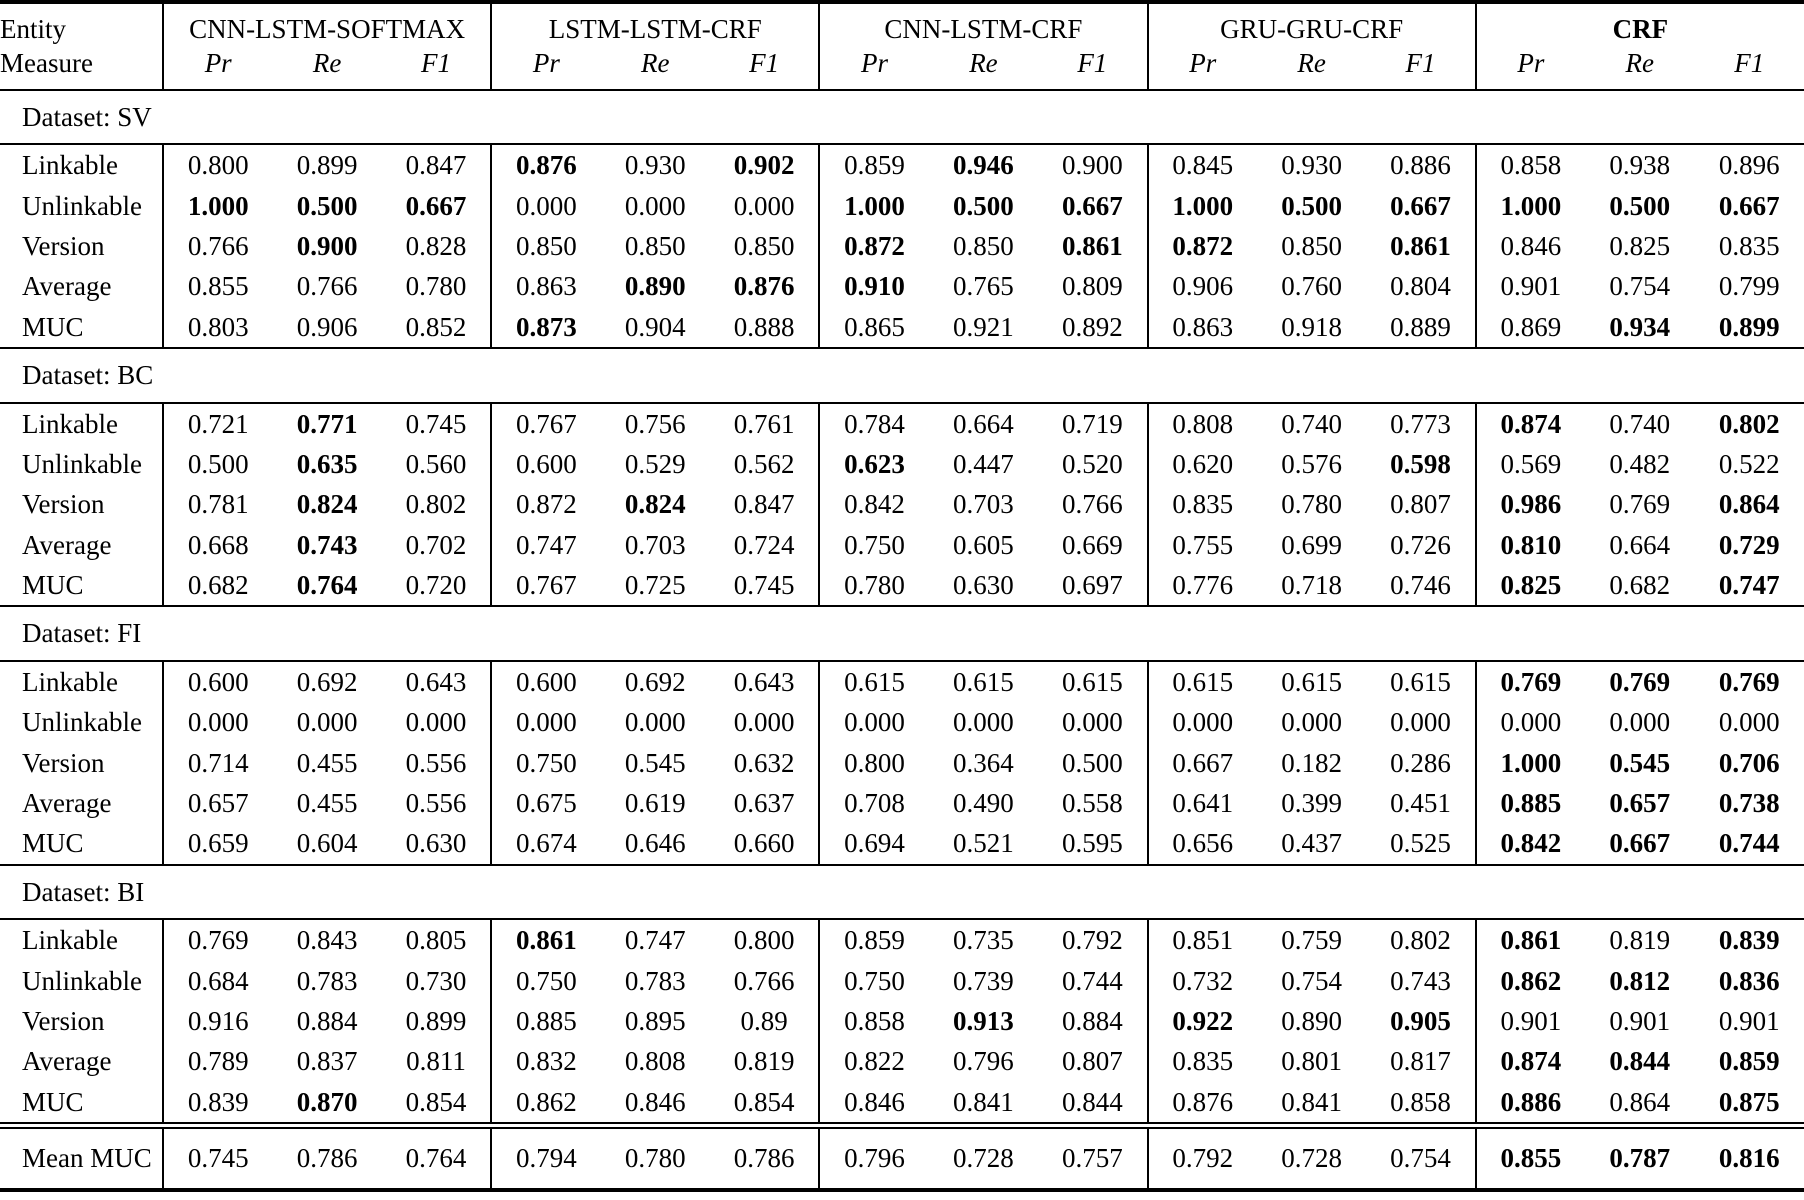  I want to click on metric-value: 0.745, so click(217, 1157).